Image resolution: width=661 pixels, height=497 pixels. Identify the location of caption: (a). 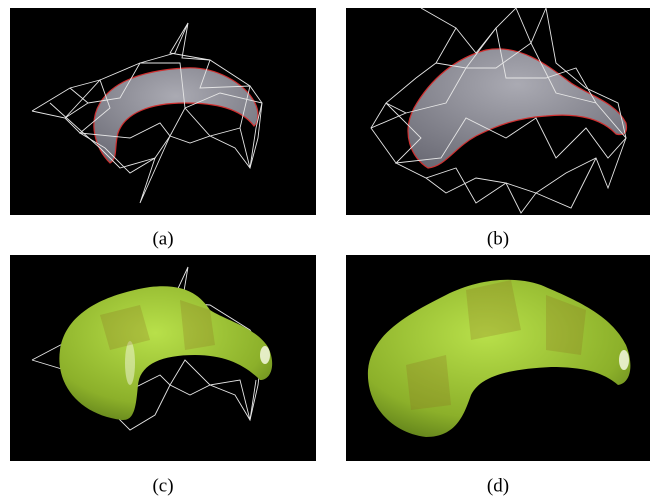
(162, 238).